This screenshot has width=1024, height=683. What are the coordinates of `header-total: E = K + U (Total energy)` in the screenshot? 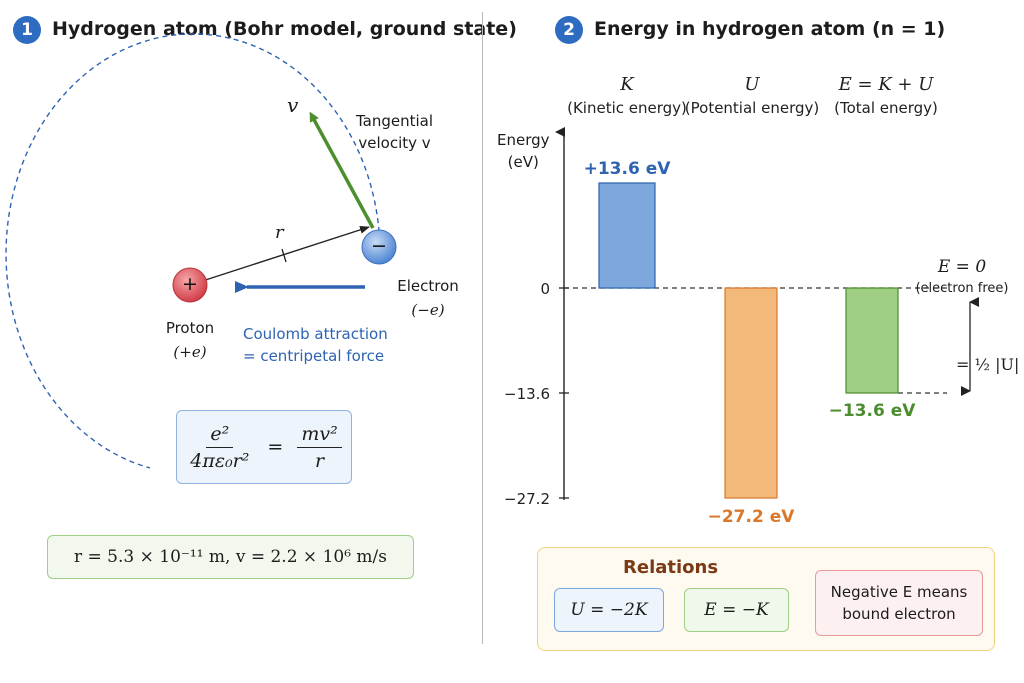 It's located at (886, 95).